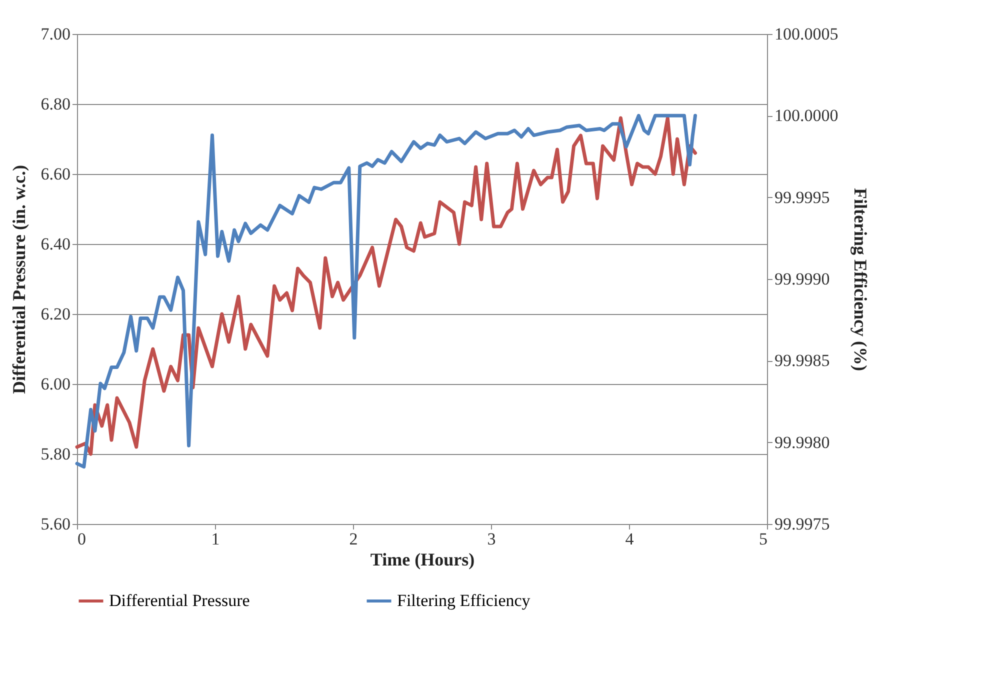 The height and width of the screenshot is (690, 994). What do you see at coordinates (422, 560) in the screenshot?
I see `x-axis-title: Time (Hours)` at bounding box center [422, 560].